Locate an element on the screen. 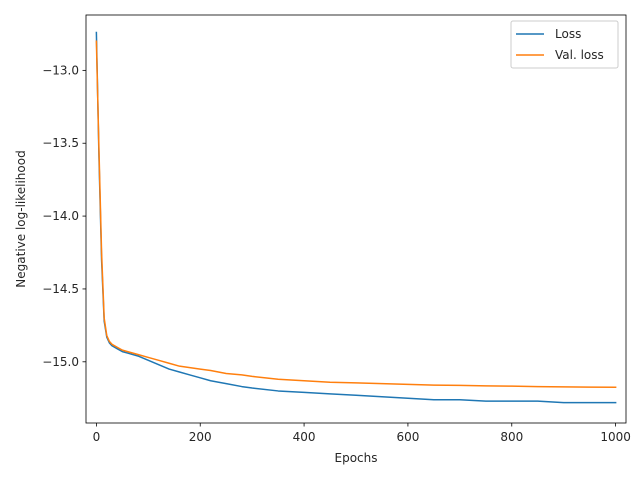  y-tick-label: −14.0 is located at coordinates (60, 216).